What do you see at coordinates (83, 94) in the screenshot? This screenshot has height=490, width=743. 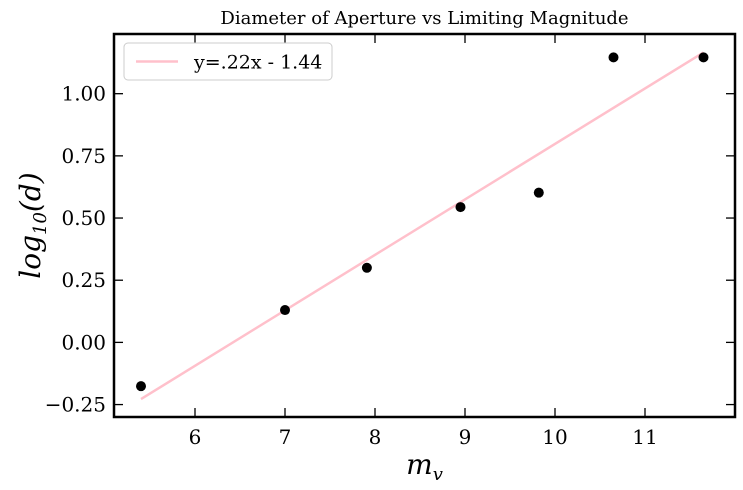 I see `y-tick-label: 1.00` at bounding box center [83, 94].